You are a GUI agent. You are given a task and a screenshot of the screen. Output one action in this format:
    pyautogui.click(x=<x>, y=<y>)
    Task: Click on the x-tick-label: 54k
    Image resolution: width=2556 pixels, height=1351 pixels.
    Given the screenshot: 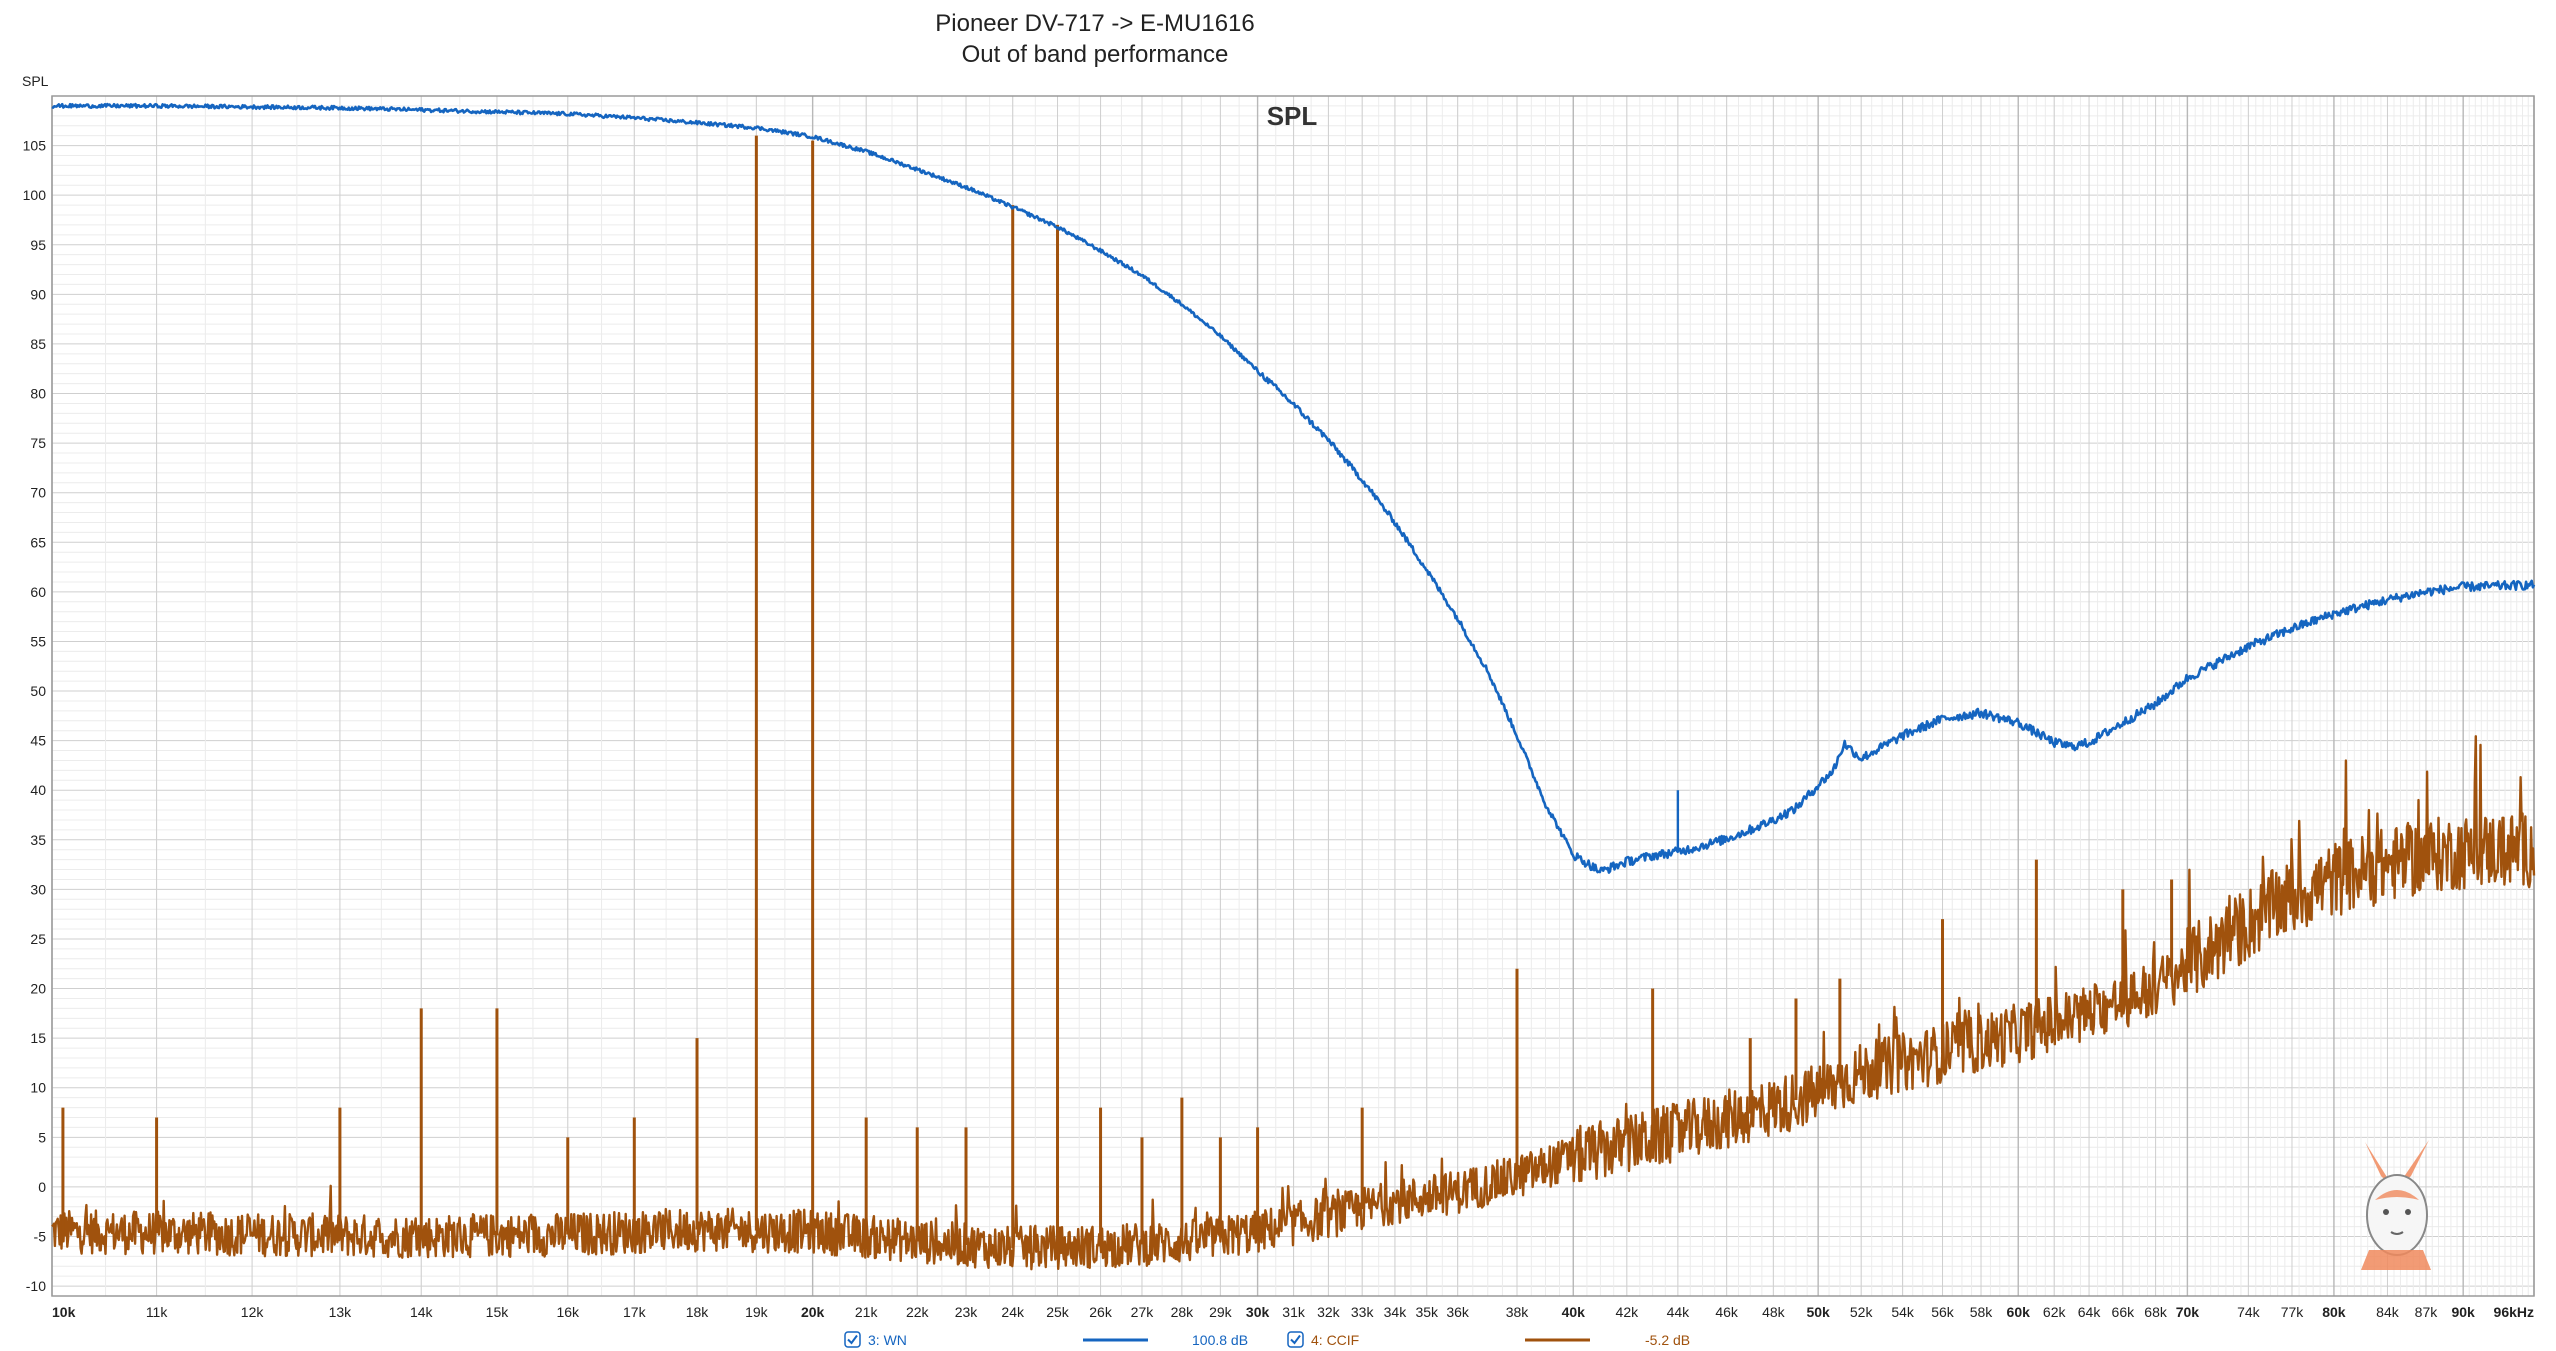 What is the action you would take?
    pyautogui.click(x=1903, y=1312)
    